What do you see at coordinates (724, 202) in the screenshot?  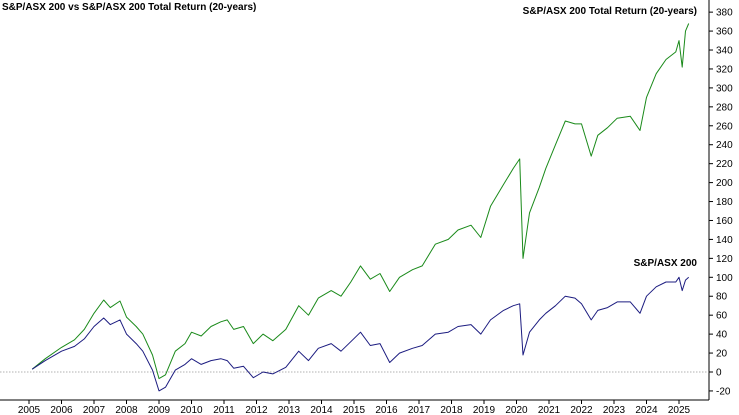 I see `y-tick-label: 180` at bounding box center [724, 202].